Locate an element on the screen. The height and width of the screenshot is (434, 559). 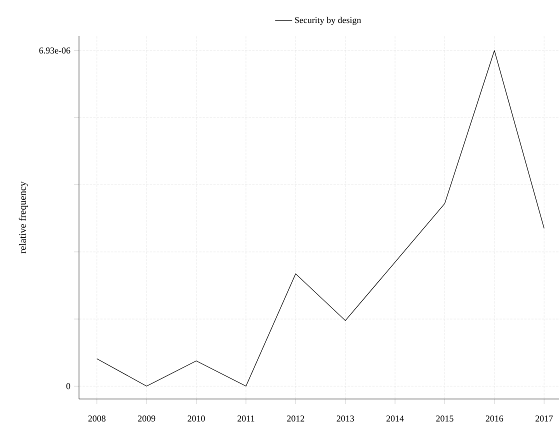
legend-label: Security by design is located at coordinates (328, 20).